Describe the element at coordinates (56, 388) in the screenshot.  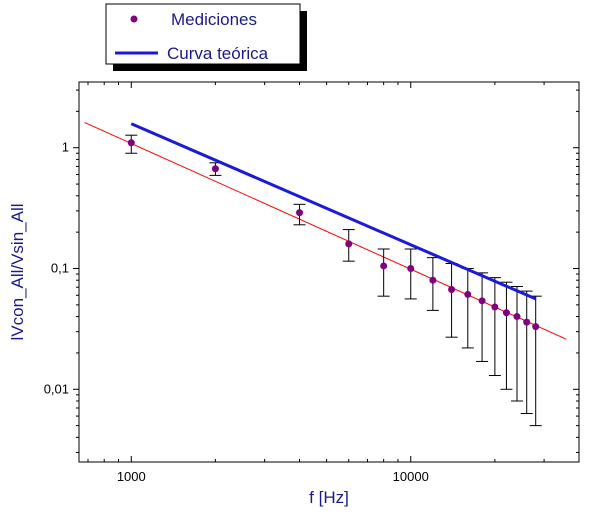
I see `y-tick-label: 0,01` at that location.